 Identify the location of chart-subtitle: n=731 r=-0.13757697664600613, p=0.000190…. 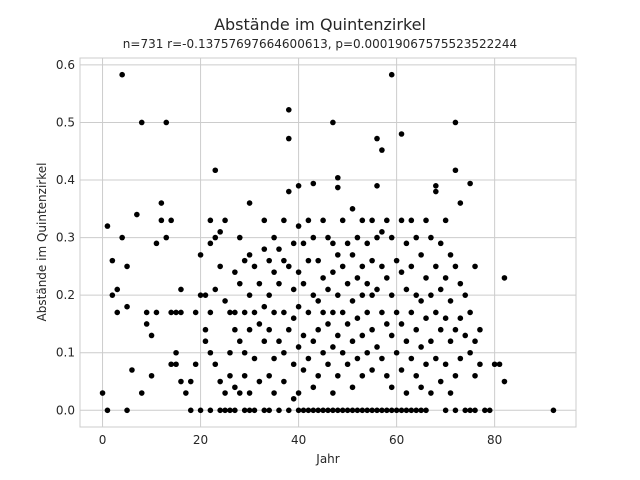
(320, 44).